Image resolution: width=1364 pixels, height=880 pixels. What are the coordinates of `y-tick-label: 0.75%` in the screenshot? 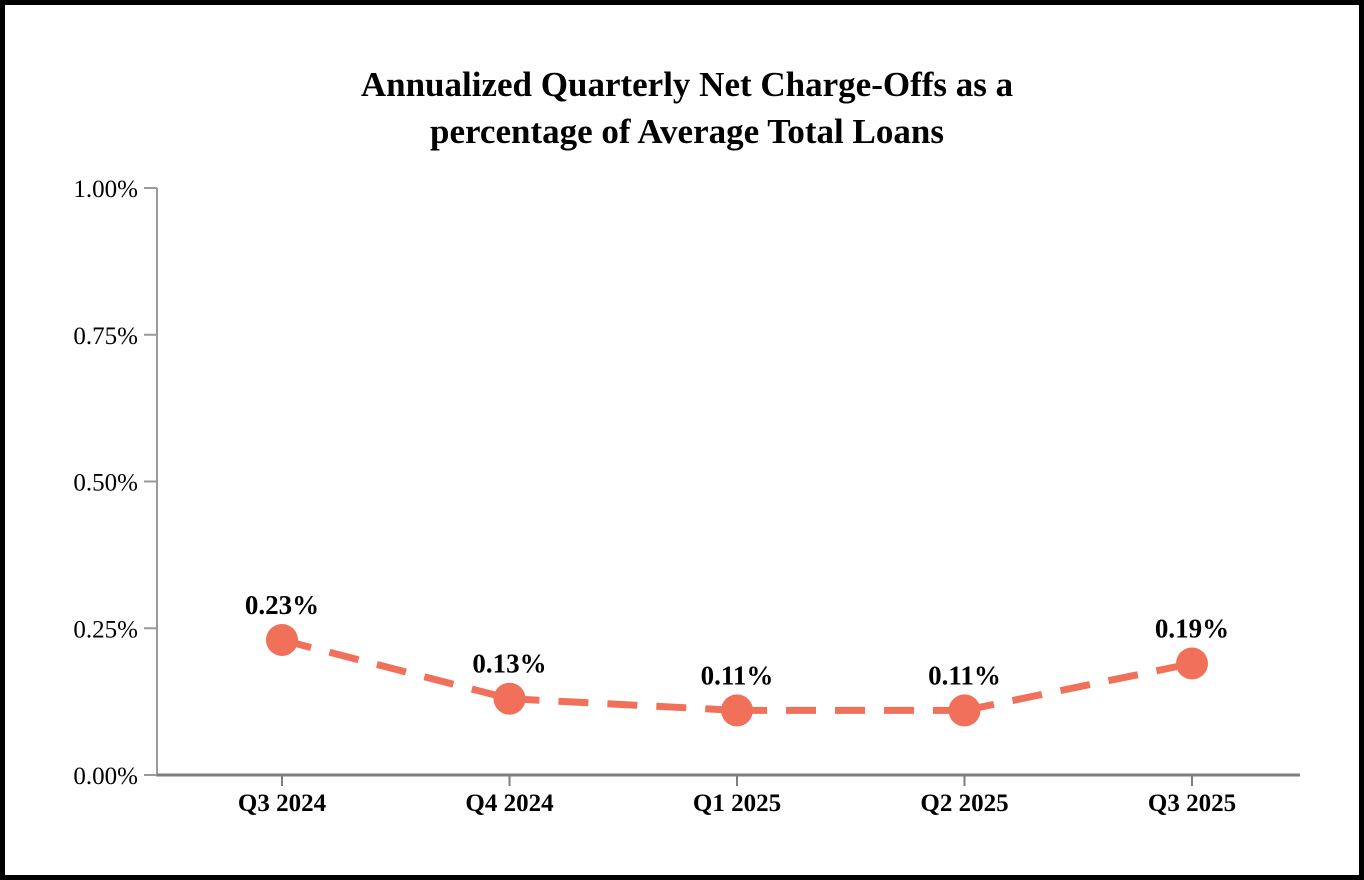 It's located at (105, 336).